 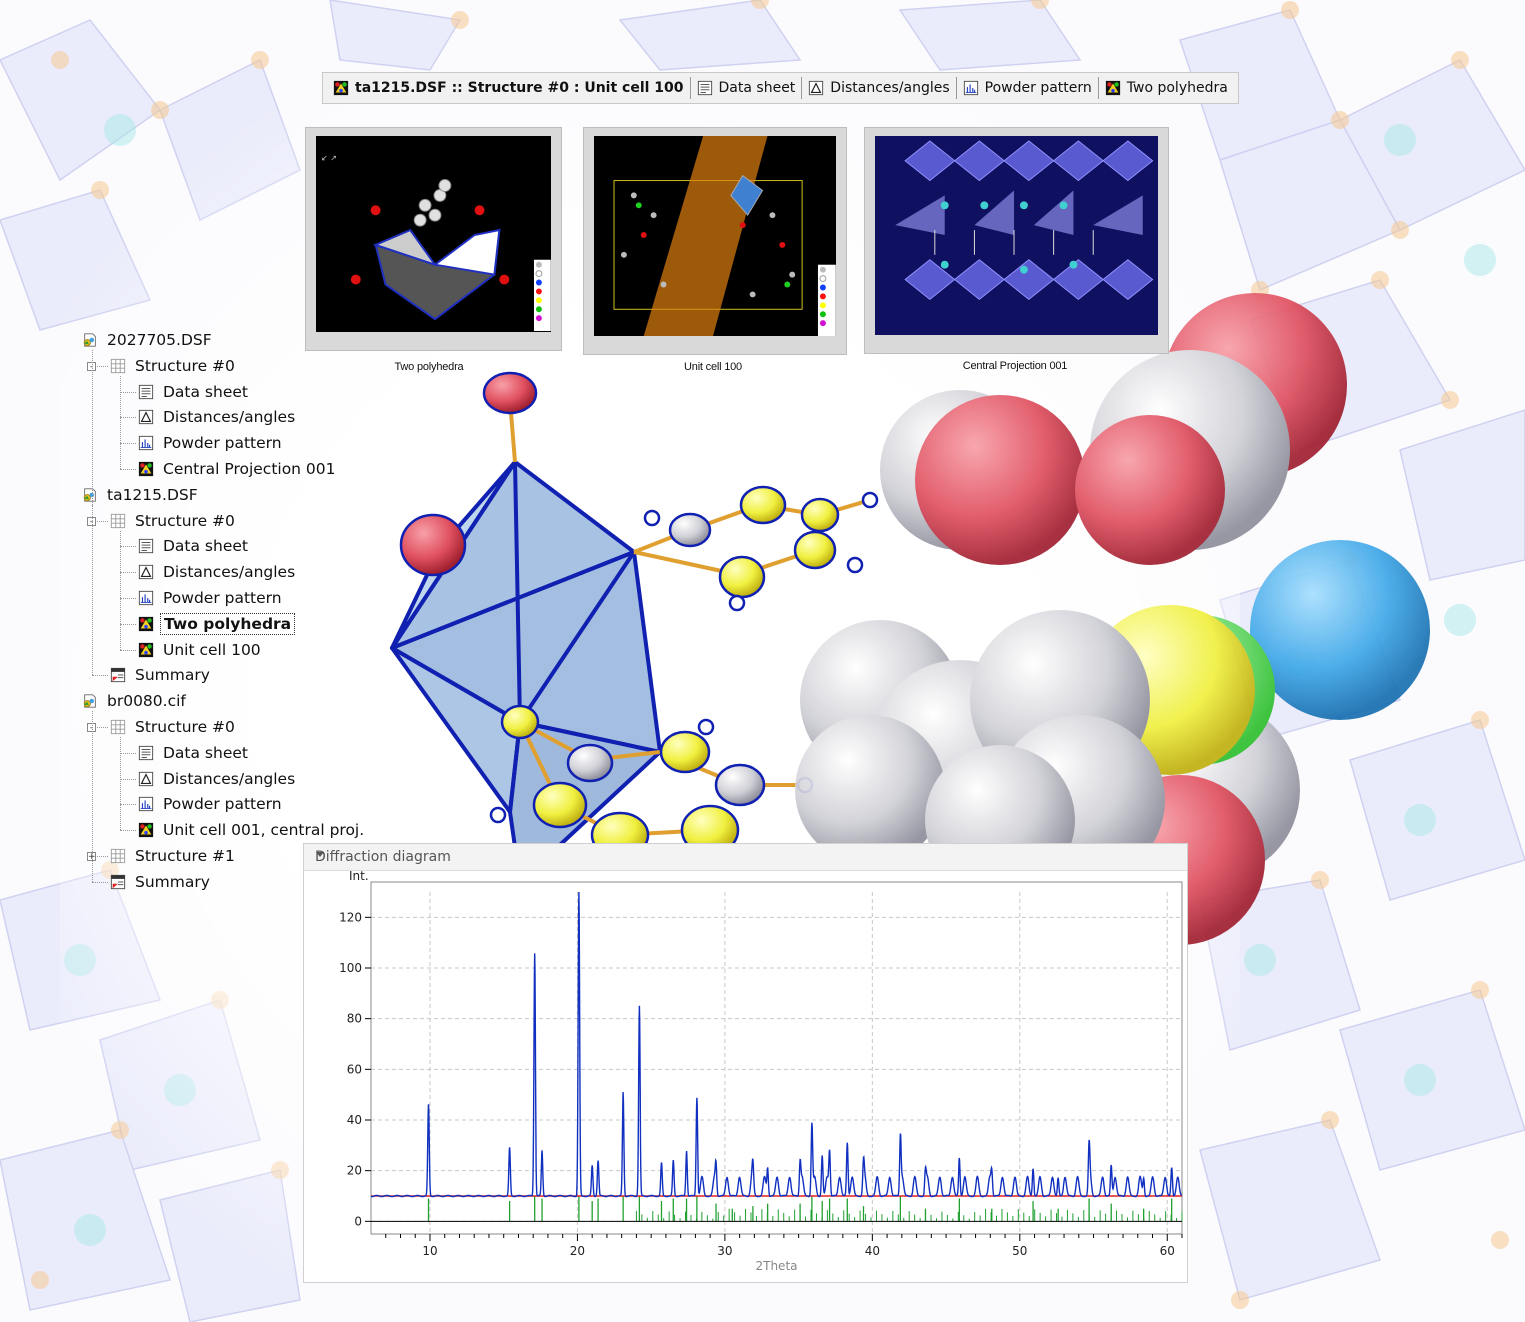 I want to click on tree-item-label: Unit cell 100, so click(x=212, y=649).